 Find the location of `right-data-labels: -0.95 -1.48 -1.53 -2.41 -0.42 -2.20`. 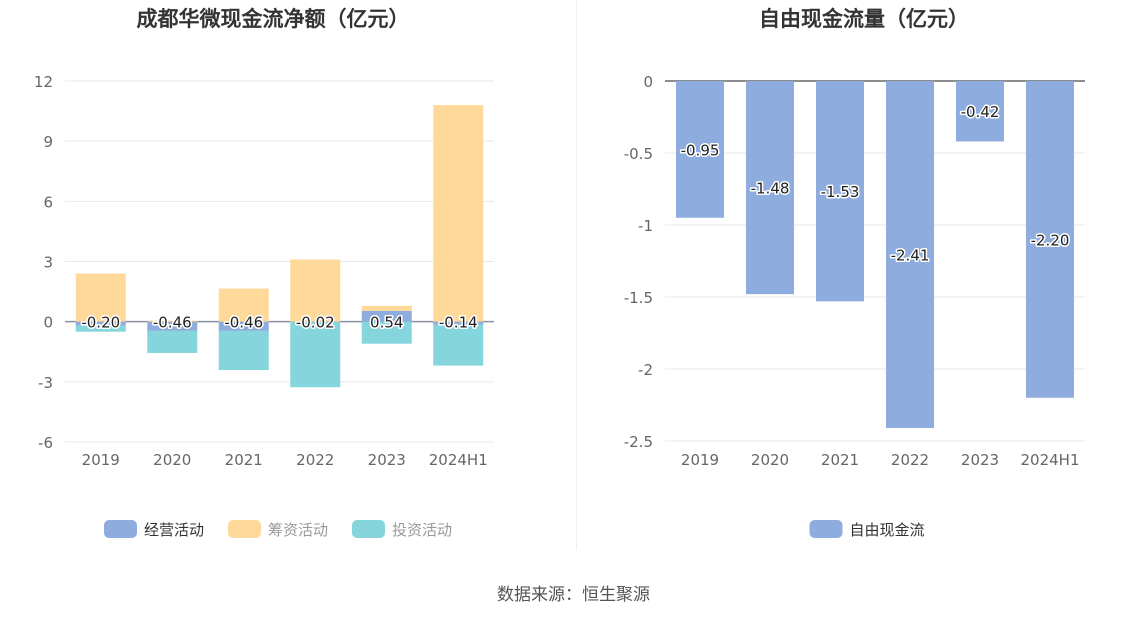

right-data-labels: -0.95 -1.48 -1.53 -2.41 -0.42 -2.20 is located at coordinates (875, 184).